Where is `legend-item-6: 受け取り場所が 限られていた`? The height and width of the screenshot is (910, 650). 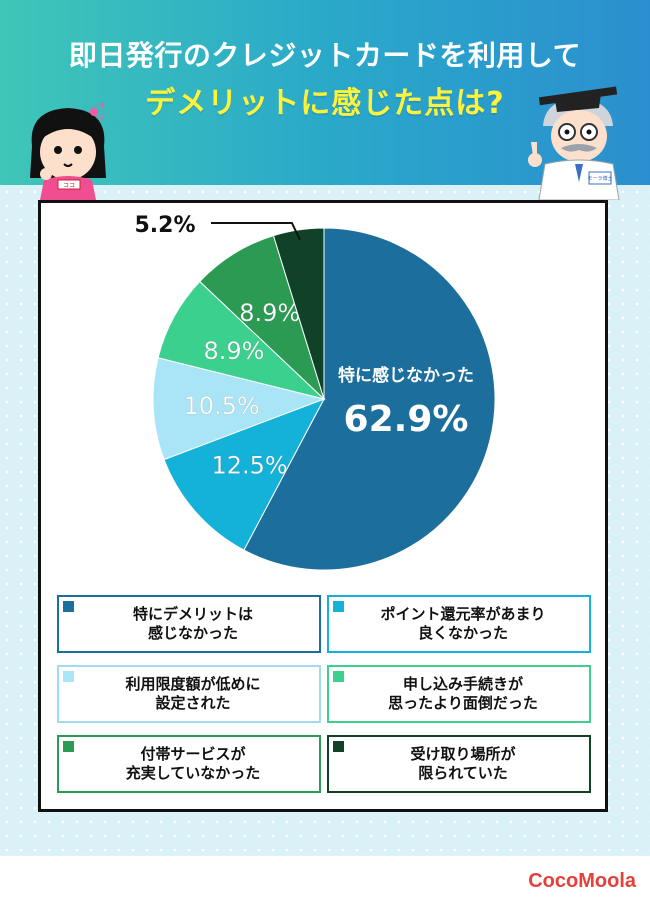
legend-item-6: 受け取り場所が 限られていた is located at coordinates (459, 764).